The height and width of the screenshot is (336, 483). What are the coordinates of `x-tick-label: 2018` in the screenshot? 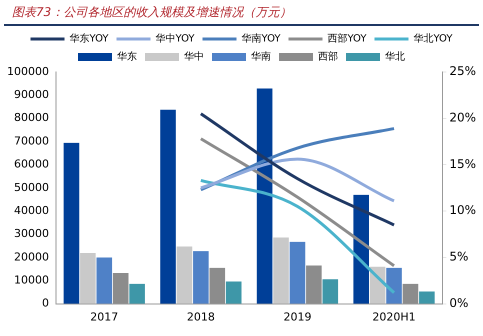 It's located at (200, 317).